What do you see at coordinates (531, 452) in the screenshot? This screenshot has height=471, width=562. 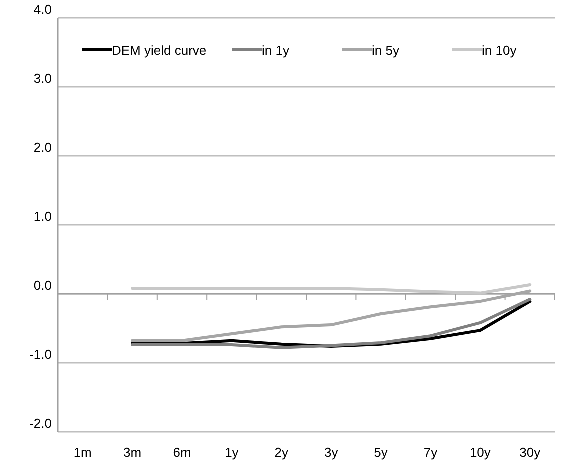 I see `x-tick-label: 30y` at bounding box center [531, 452].